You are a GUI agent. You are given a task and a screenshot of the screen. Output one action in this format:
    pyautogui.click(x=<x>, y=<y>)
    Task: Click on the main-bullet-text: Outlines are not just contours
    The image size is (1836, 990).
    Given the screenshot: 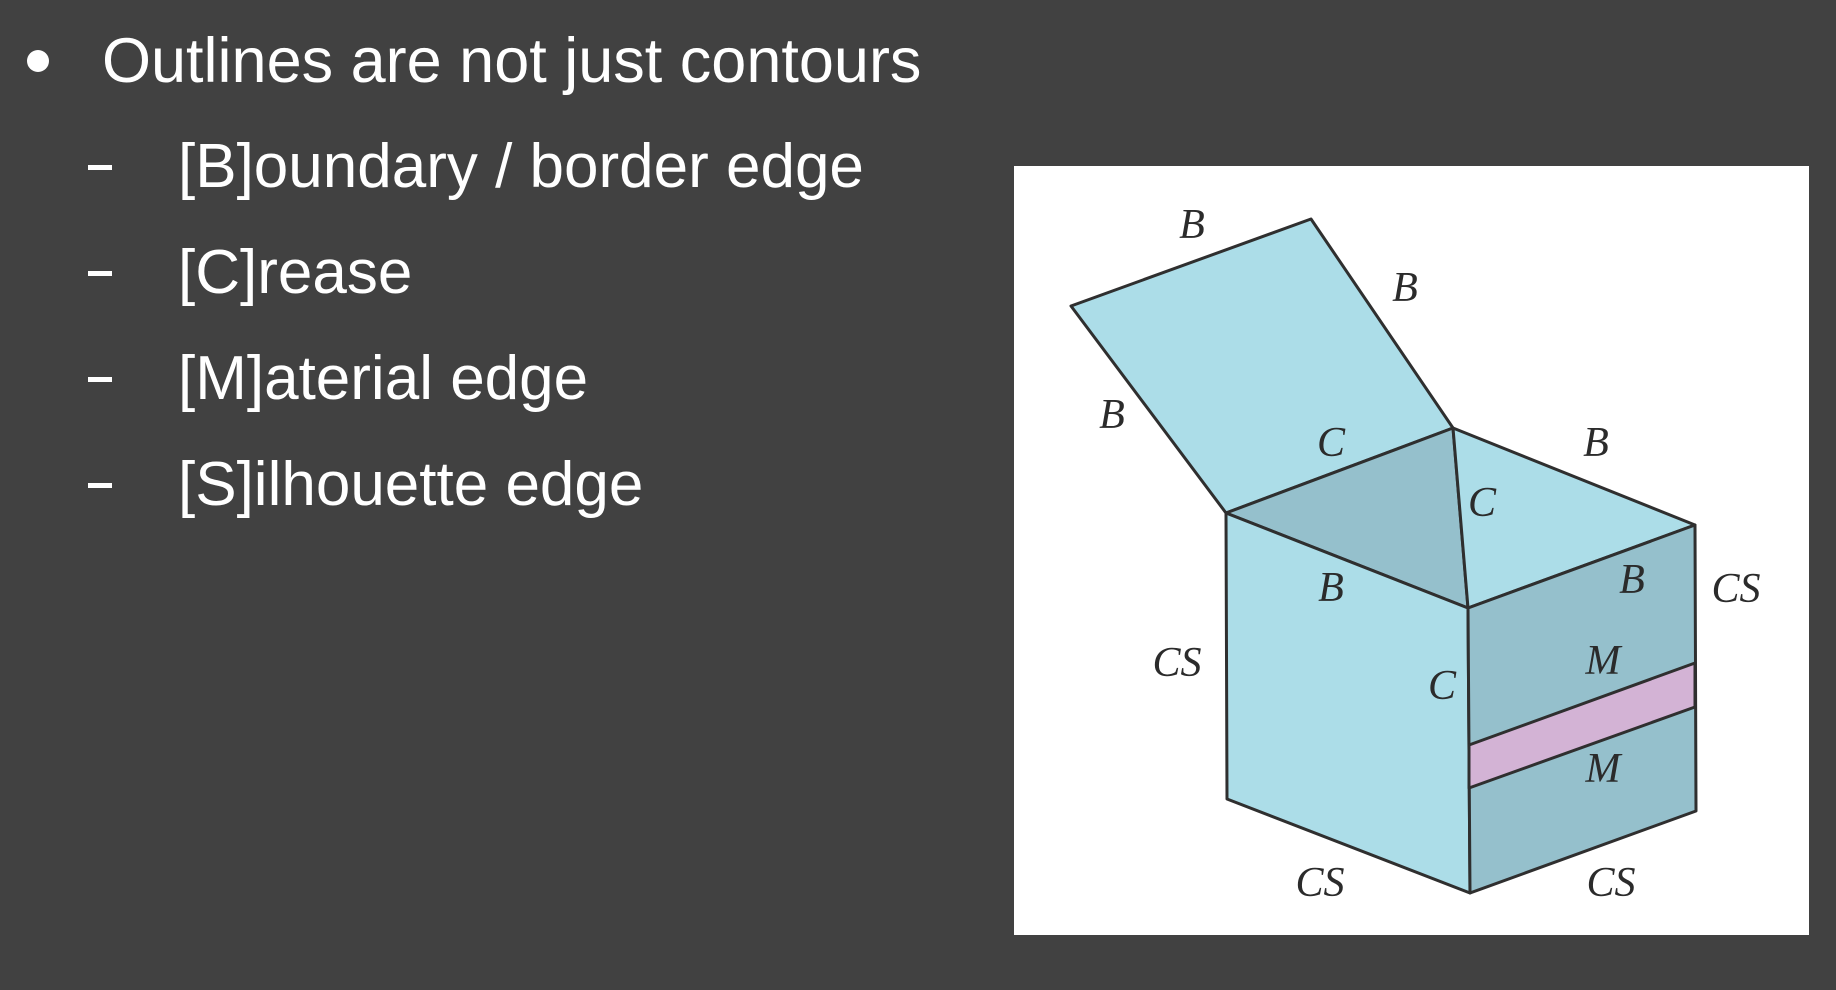 What is the action you would take?
    pyautogui.click(x=512, y=61)
    